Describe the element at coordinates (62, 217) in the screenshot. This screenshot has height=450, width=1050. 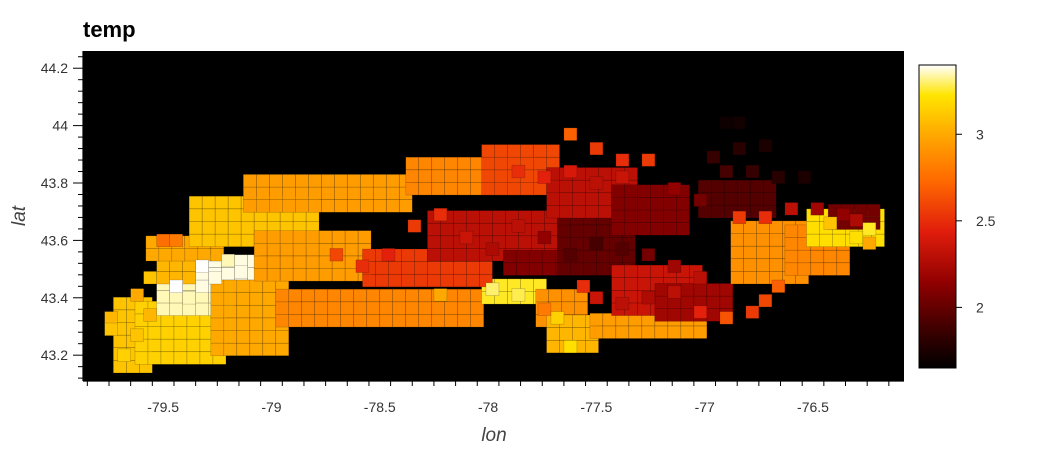
I see `y-axis-ticks: 43.2 43.4 43.6 43.8 44 44.2` at that location.